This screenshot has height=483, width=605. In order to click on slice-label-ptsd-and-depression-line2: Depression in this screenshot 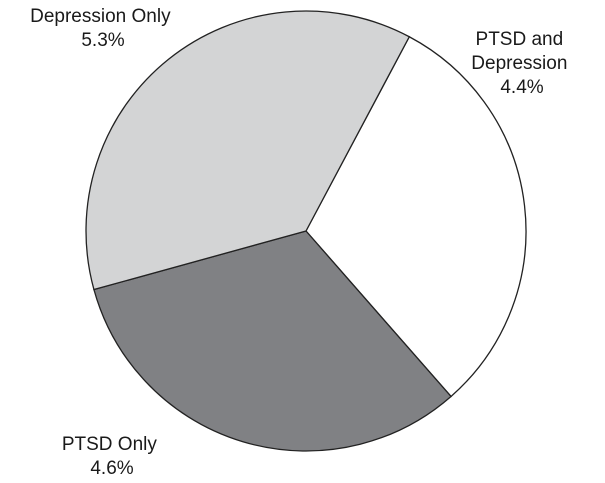, I will do `click(519, 63)`.